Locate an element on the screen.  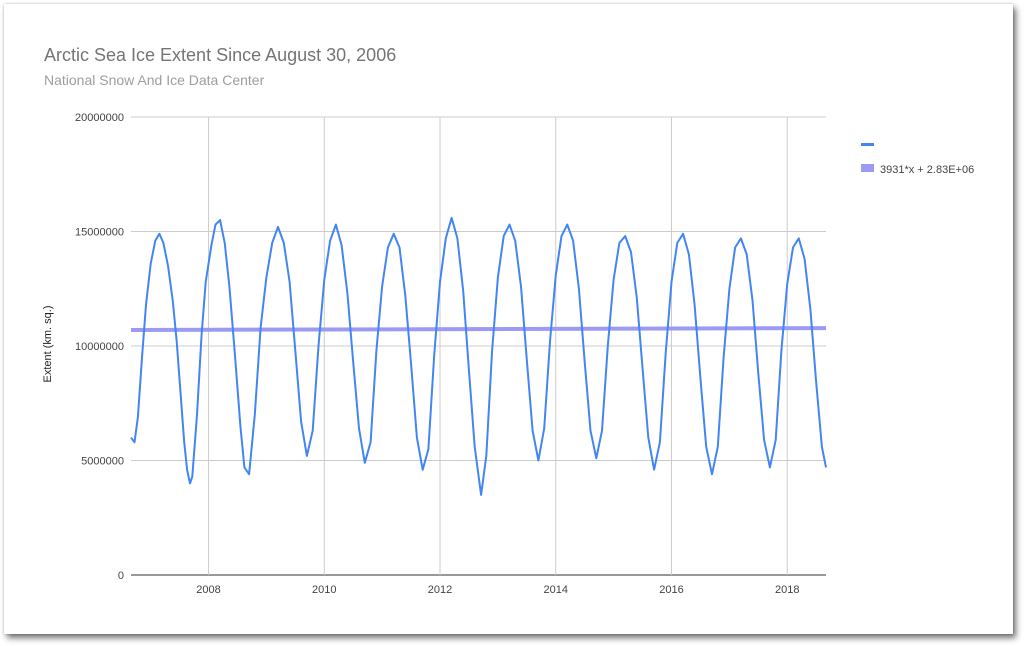
chart-subtitle: National Snow And Ice Data Center is located at coordinates (154, 80).